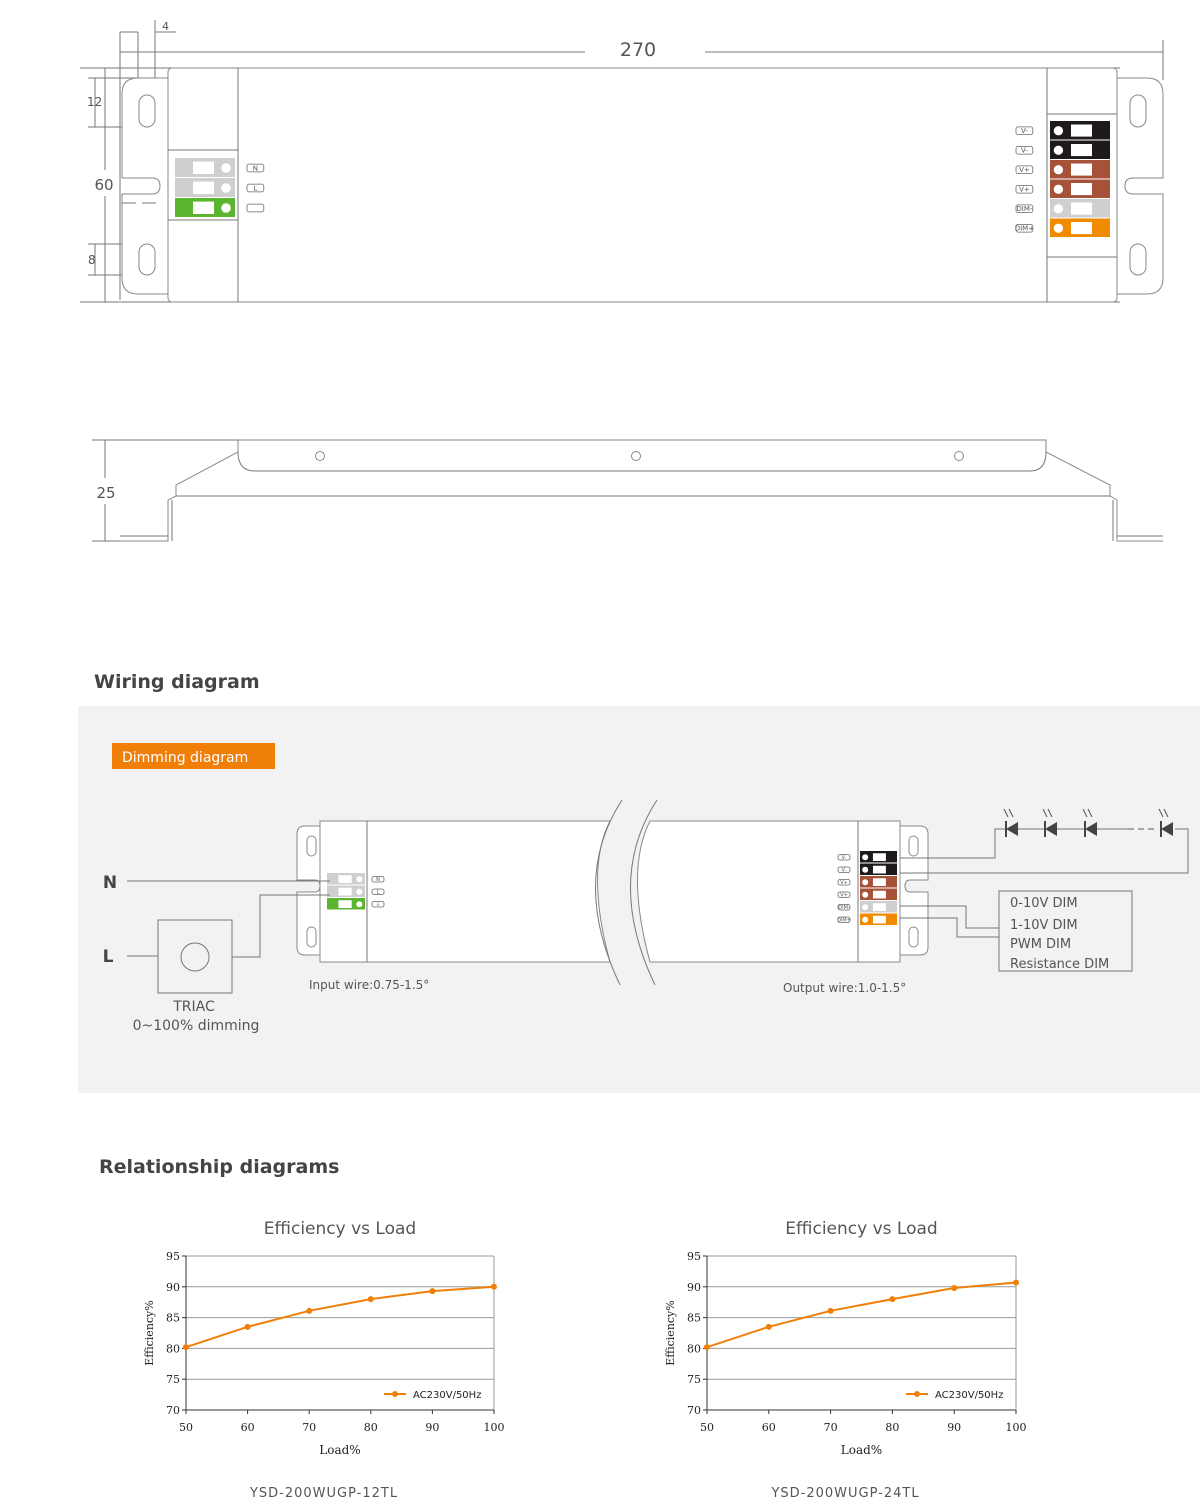 The image size is (1200, 1512). What do you see at coordinates (165, 26) in the screenshot?
I see `dim-hole-offset: 4` at bounding box center [165, 26].